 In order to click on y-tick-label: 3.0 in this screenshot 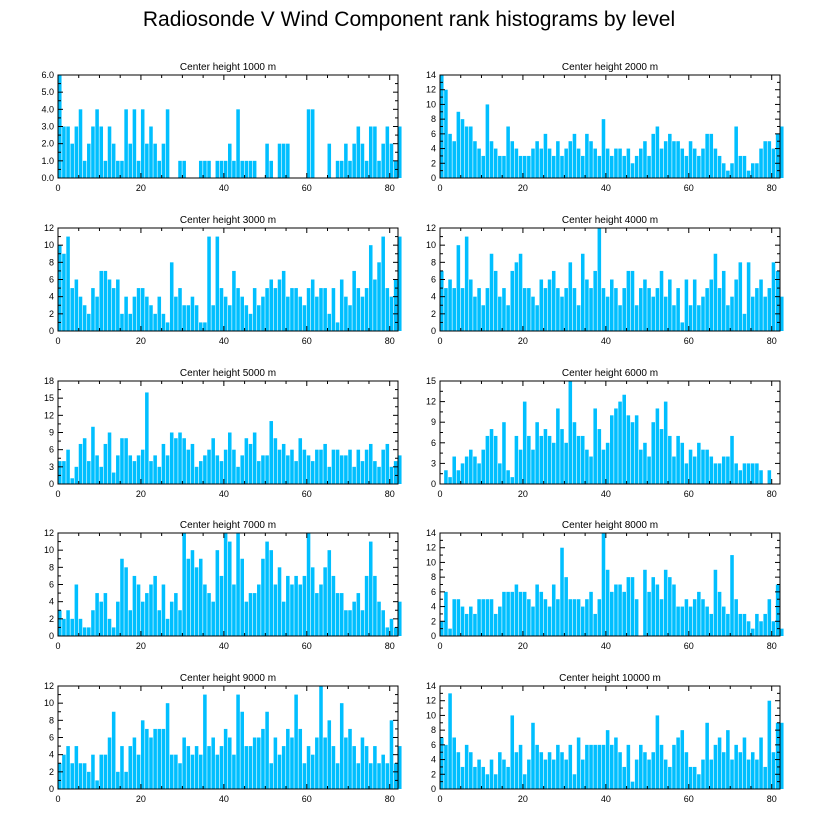, I will do `click(47, 127)`.